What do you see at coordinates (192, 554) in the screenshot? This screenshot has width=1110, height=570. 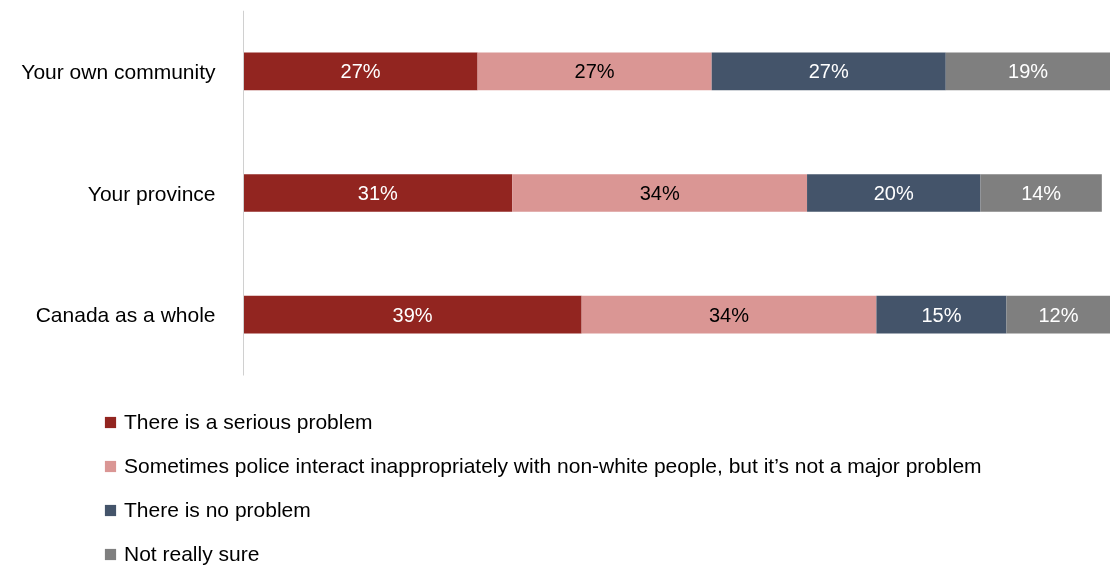 I see `legend-label: Not really sure` at bounding box center [192, 554].